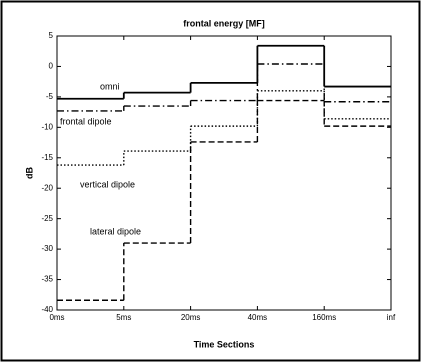  Describe the element at coordinates (224, 23) in the screenshot. I see `chart-title: frontal energy [MF]` at that location.